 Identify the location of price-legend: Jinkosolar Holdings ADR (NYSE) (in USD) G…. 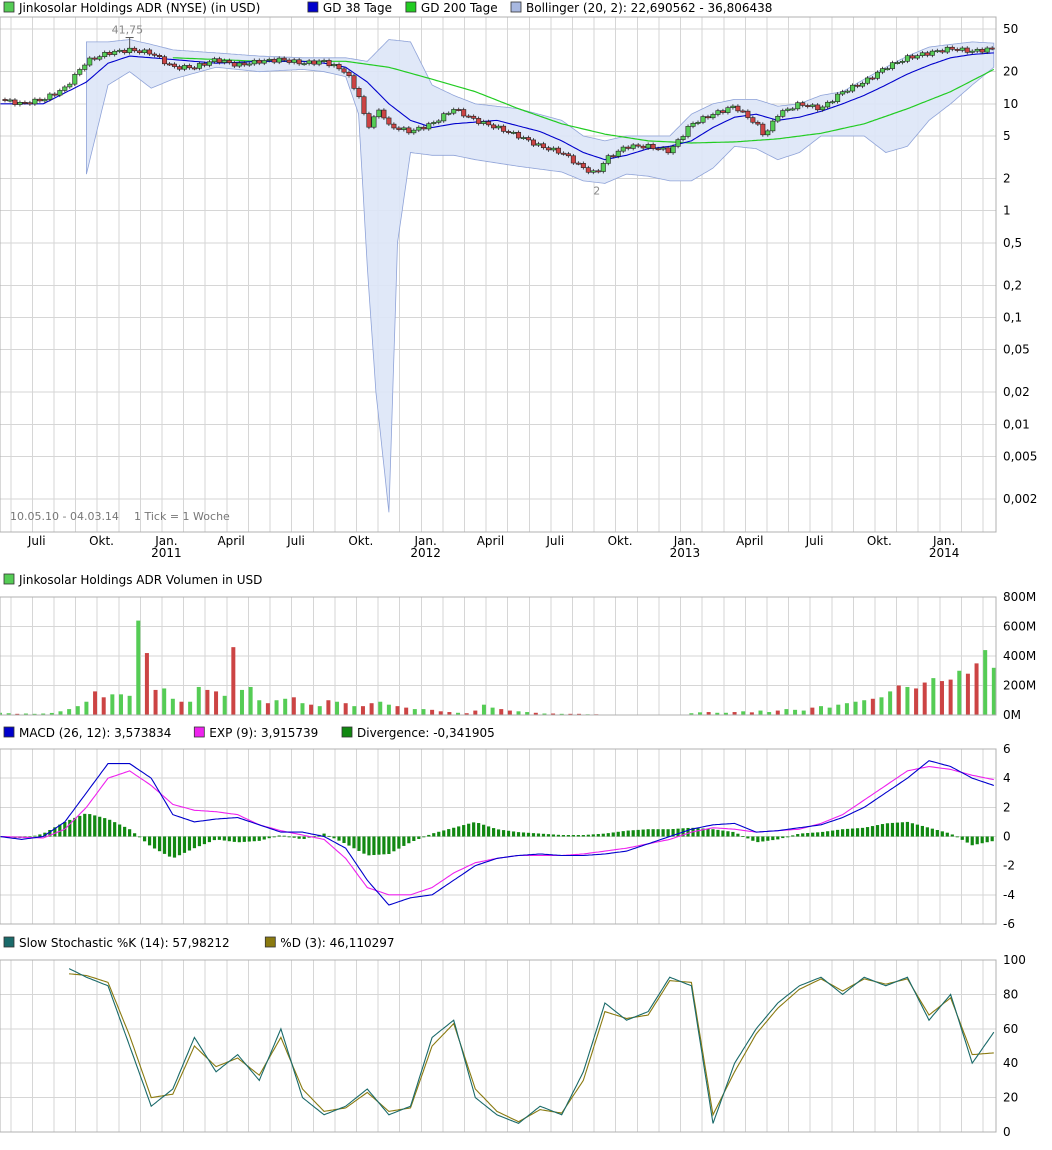
(387, 8).